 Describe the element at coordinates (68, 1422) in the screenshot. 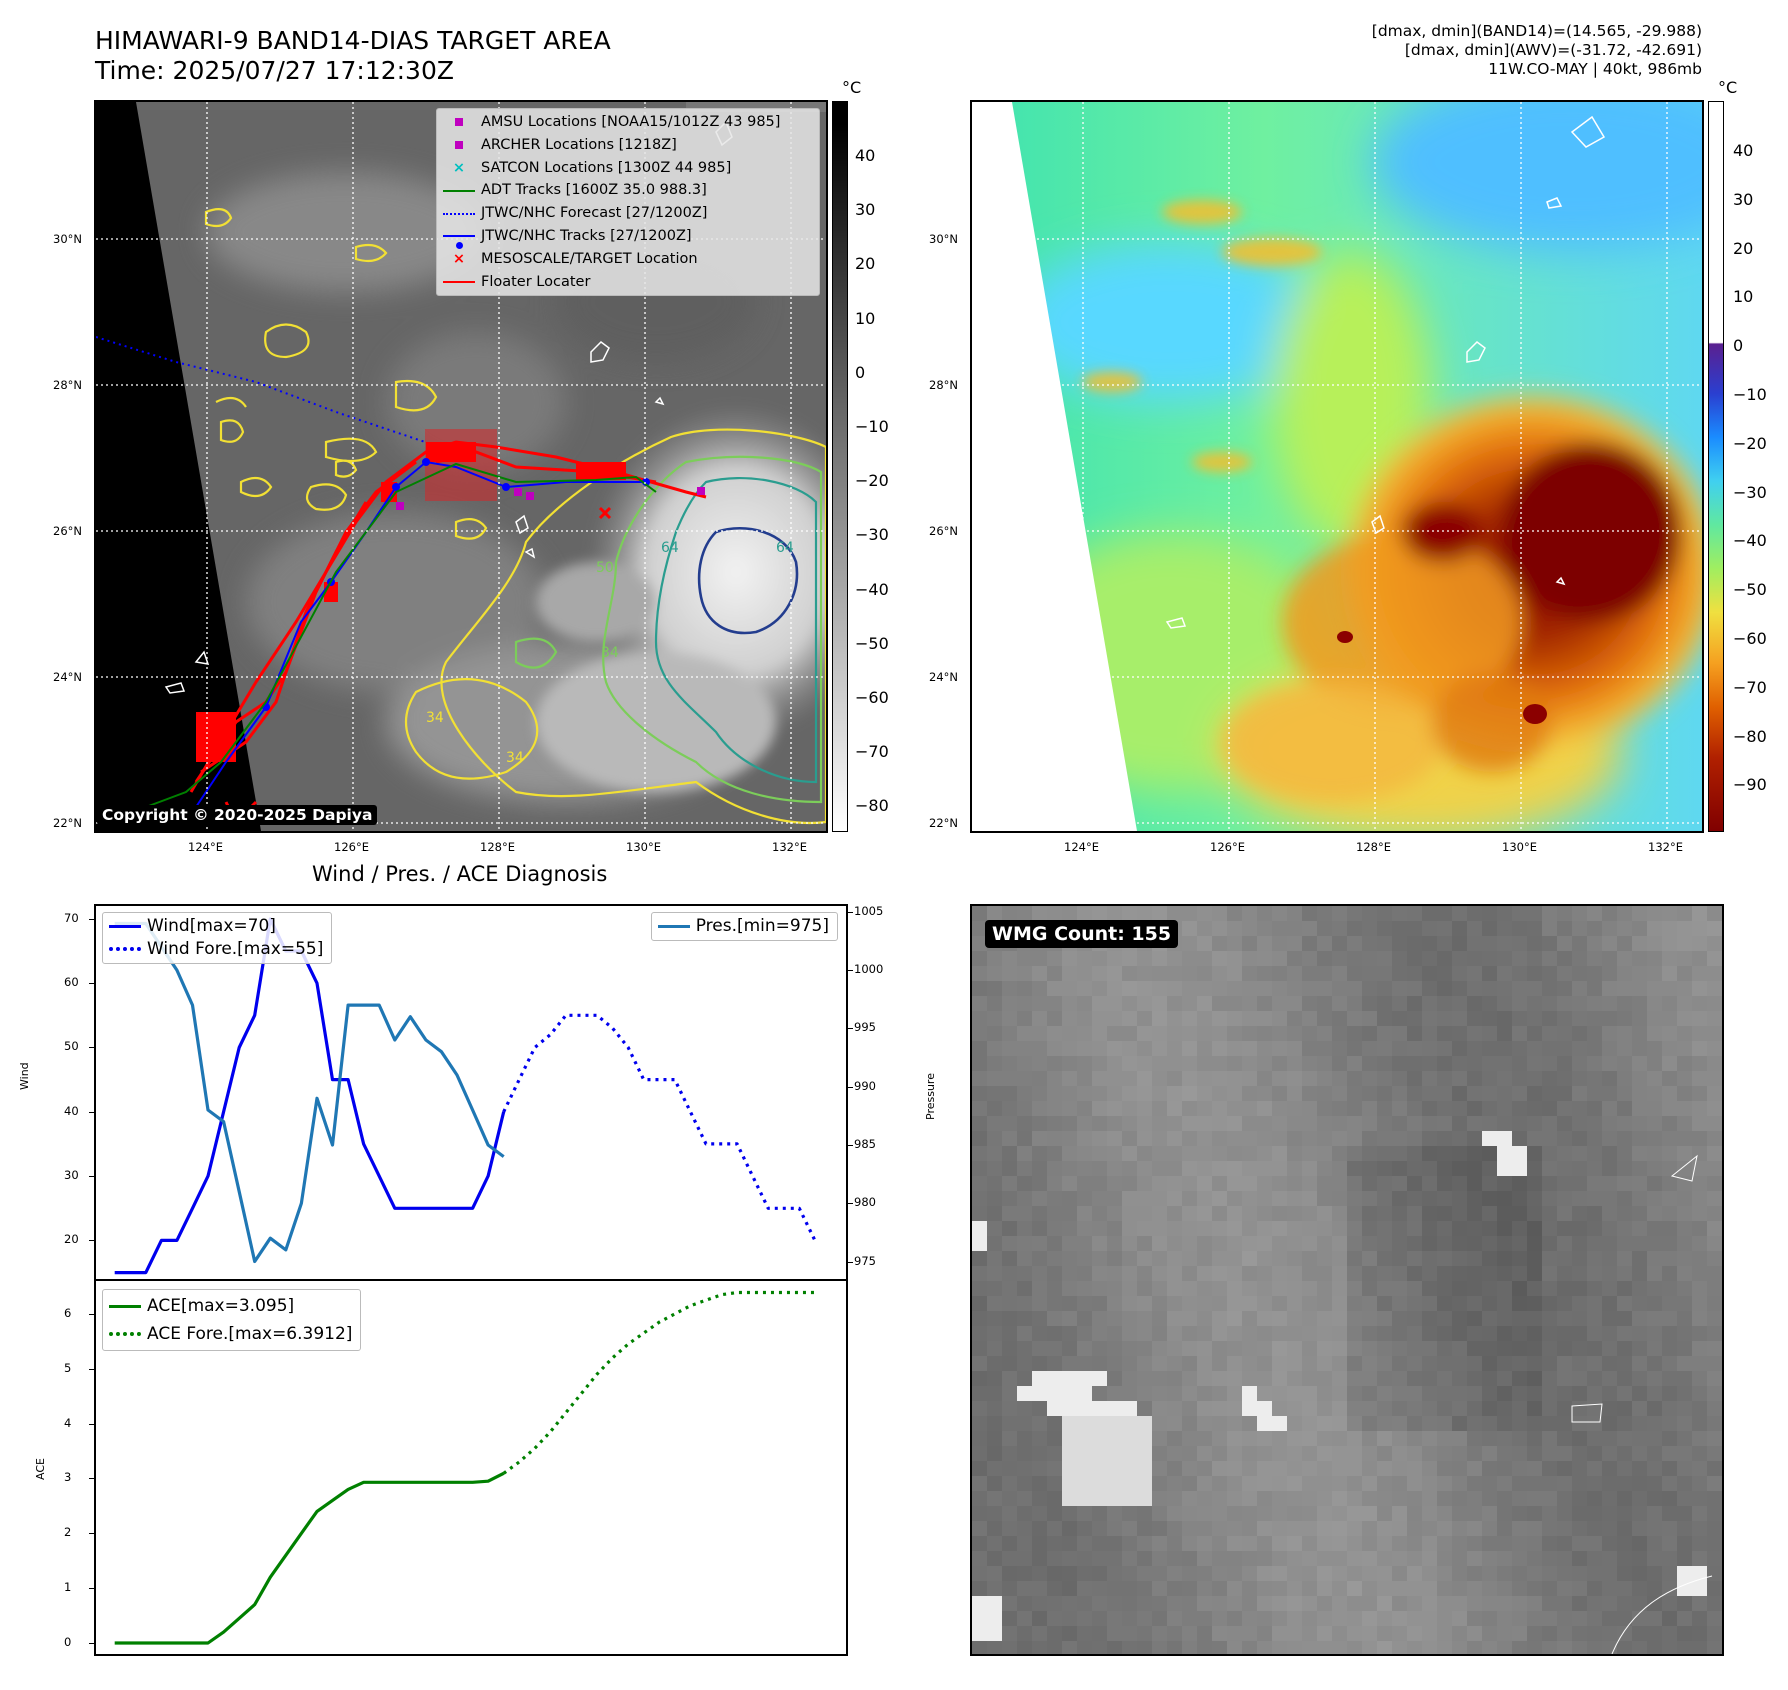

I see `y-tick-label: 4` at that location.